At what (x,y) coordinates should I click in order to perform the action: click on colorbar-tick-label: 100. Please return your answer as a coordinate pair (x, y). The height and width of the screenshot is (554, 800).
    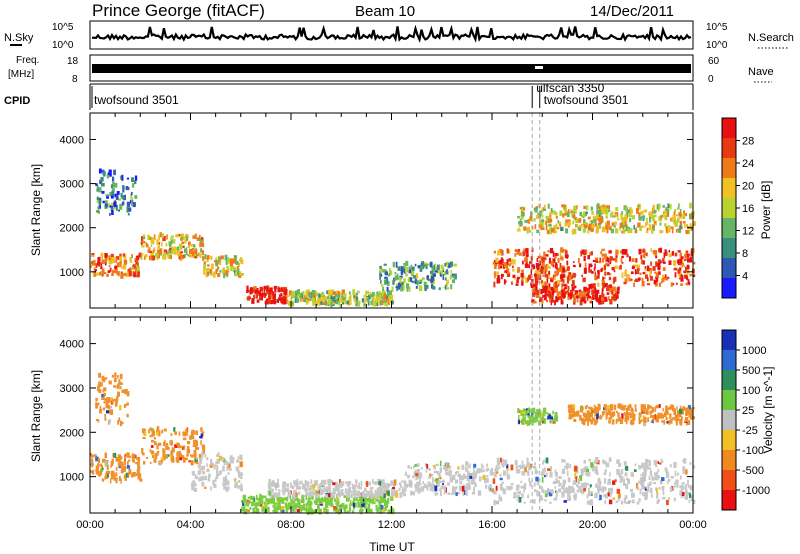
    Looking at the image, I should click on (751, 391).